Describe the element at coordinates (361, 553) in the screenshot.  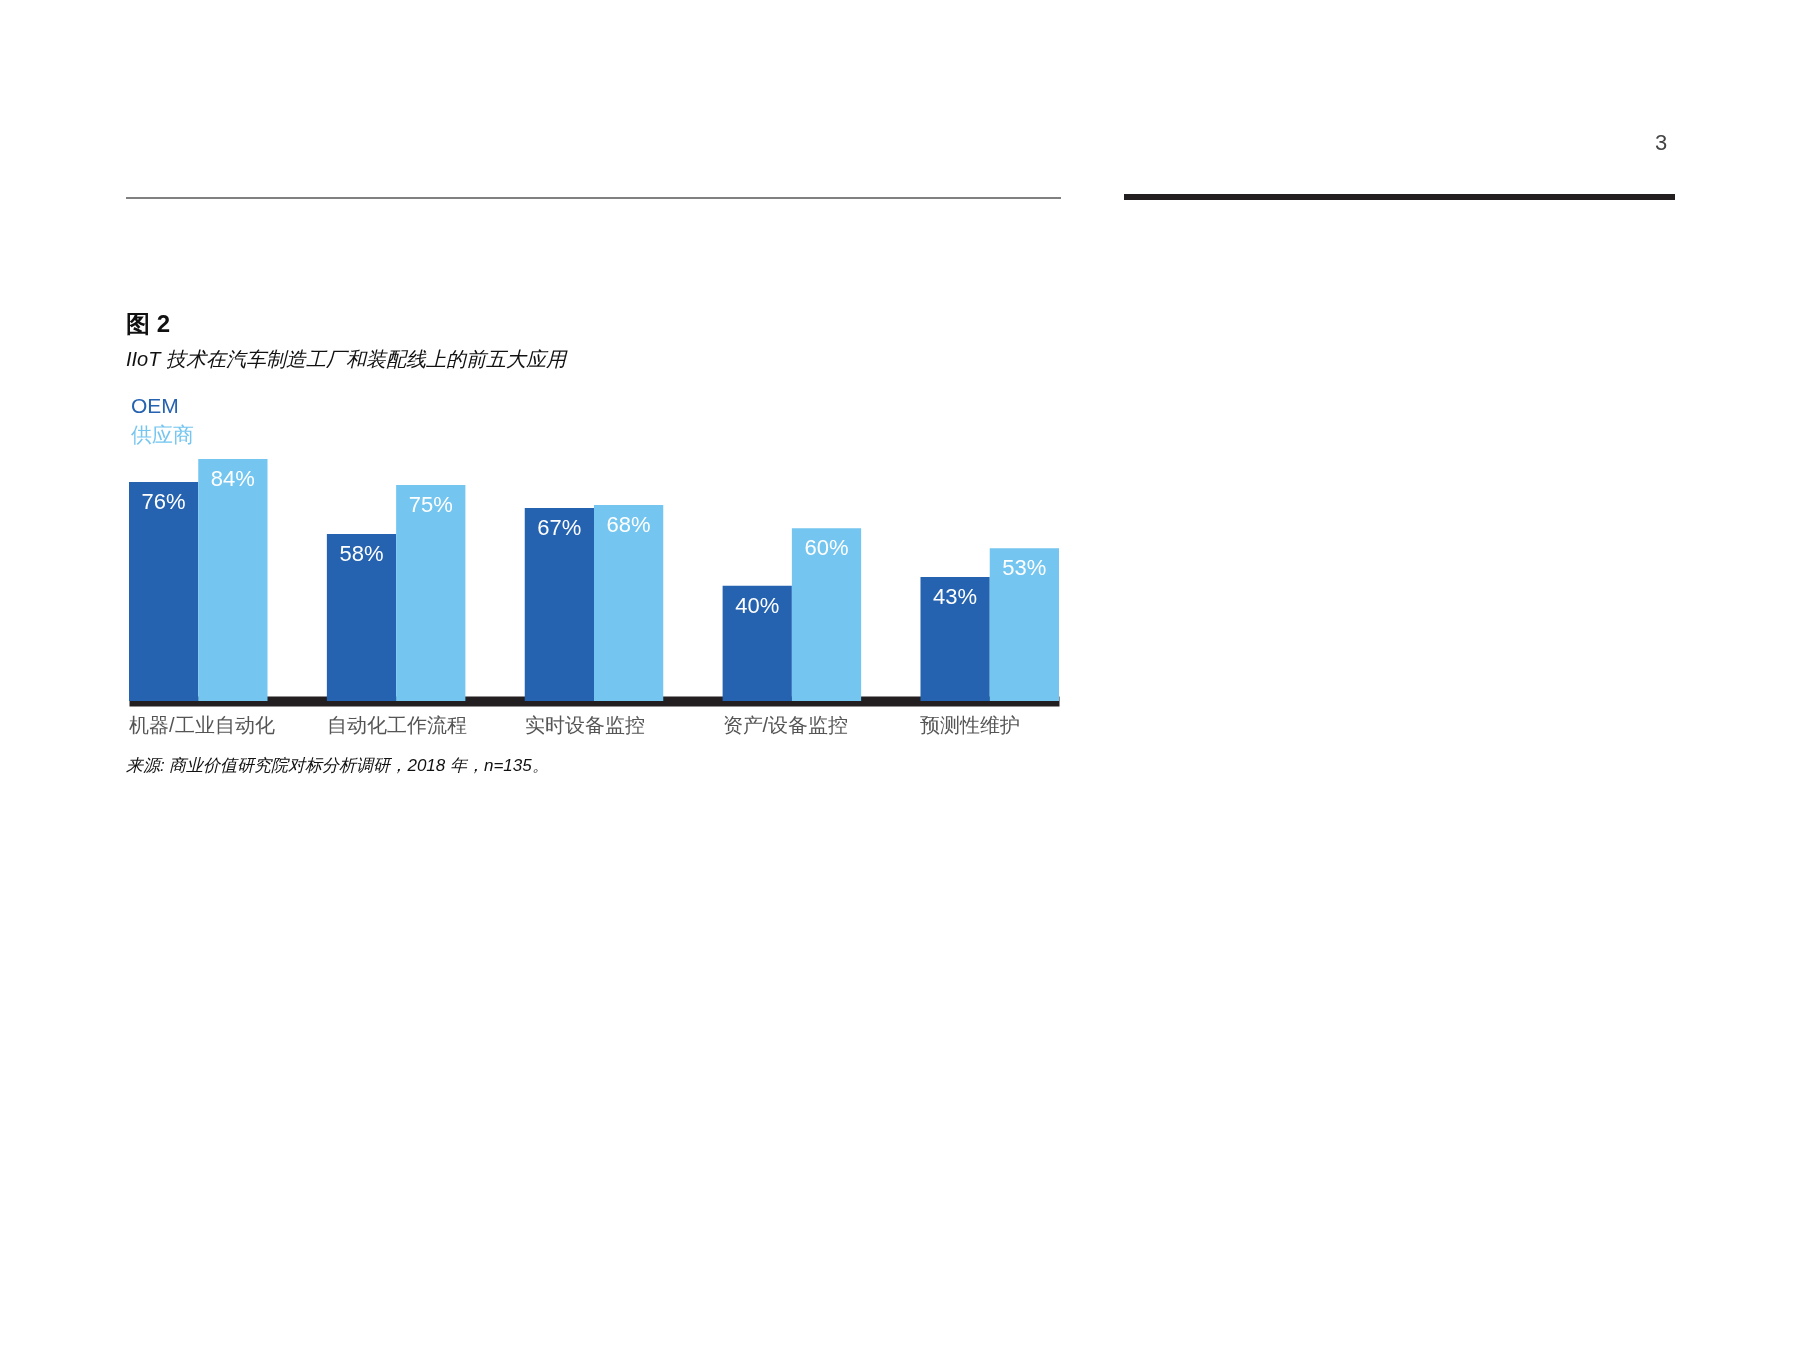
I see `data-label: 58%` at that location.